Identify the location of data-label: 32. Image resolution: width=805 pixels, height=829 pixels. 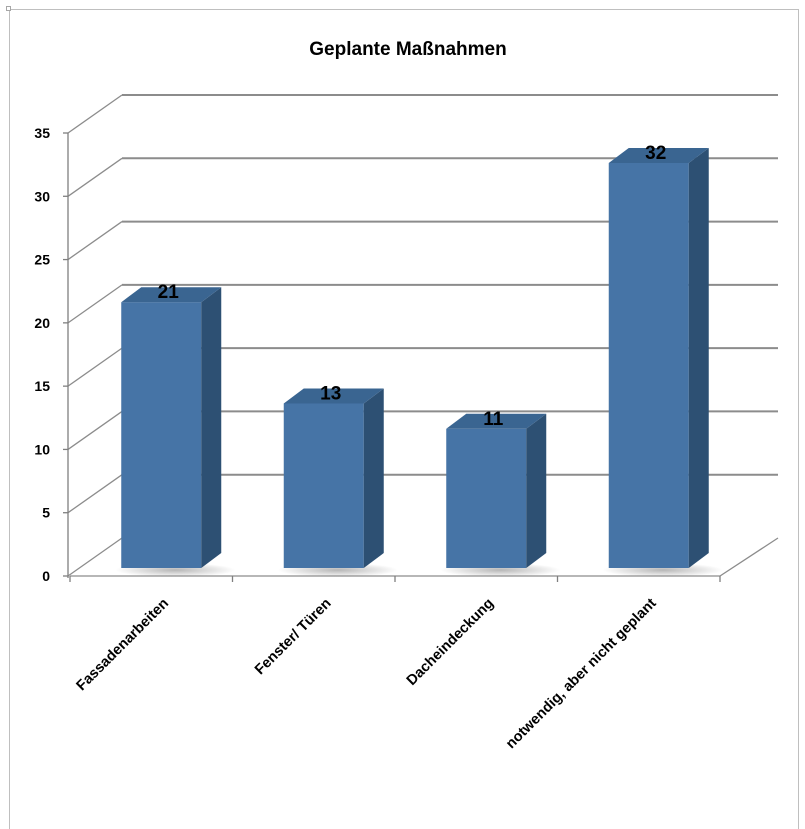
(655, 153).